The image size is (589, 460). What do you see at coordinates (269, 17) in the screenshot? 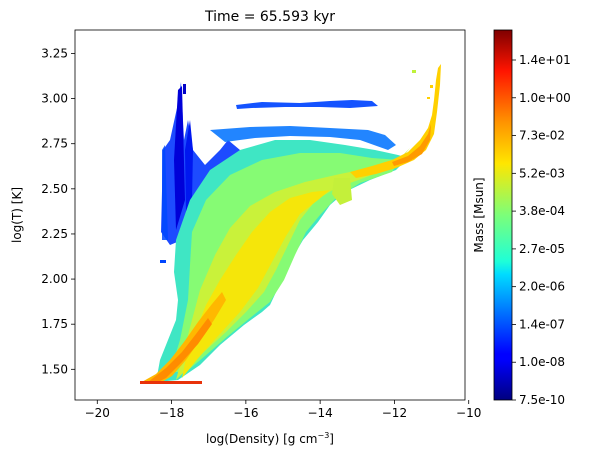
I see `chart-title: Time = 65.593 kyr` at bounding box center [269, 17].